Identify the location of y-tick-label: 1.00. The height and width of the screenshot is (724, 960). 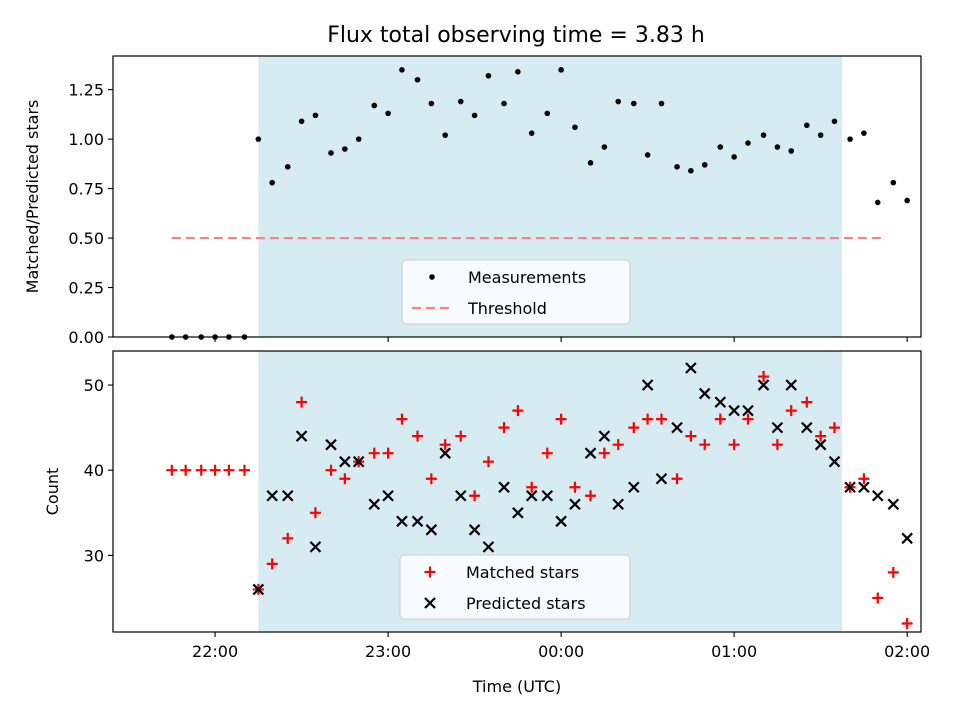
(86, 139).